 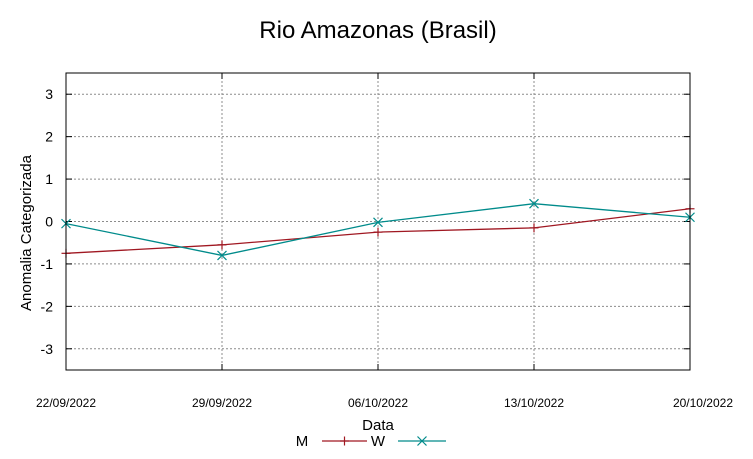 I want to click on y-axis-label: Anomalia Categorizada, so click(x=26, y=232).